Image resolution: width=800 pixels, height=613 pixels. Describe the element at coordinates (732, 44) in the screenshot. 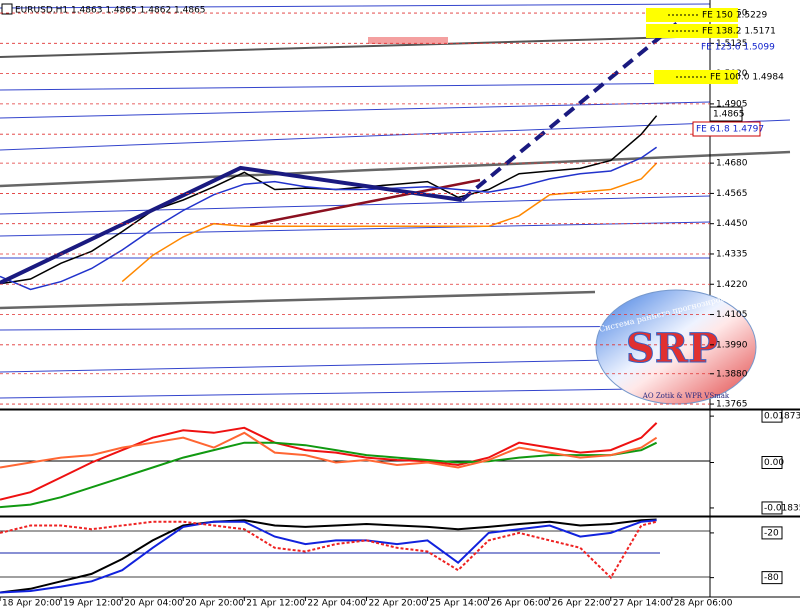

I see `y-tick-label: 1.5135` at that location.